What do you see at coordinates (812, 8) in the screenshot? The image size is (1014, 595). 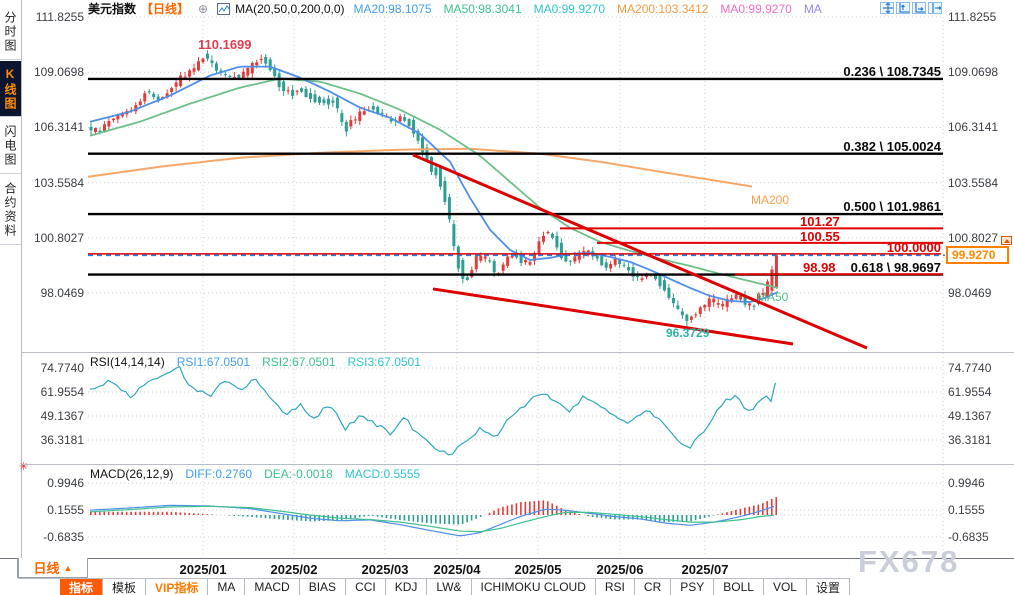 I see `ma-value: MA` at bounding box center [812, 8].